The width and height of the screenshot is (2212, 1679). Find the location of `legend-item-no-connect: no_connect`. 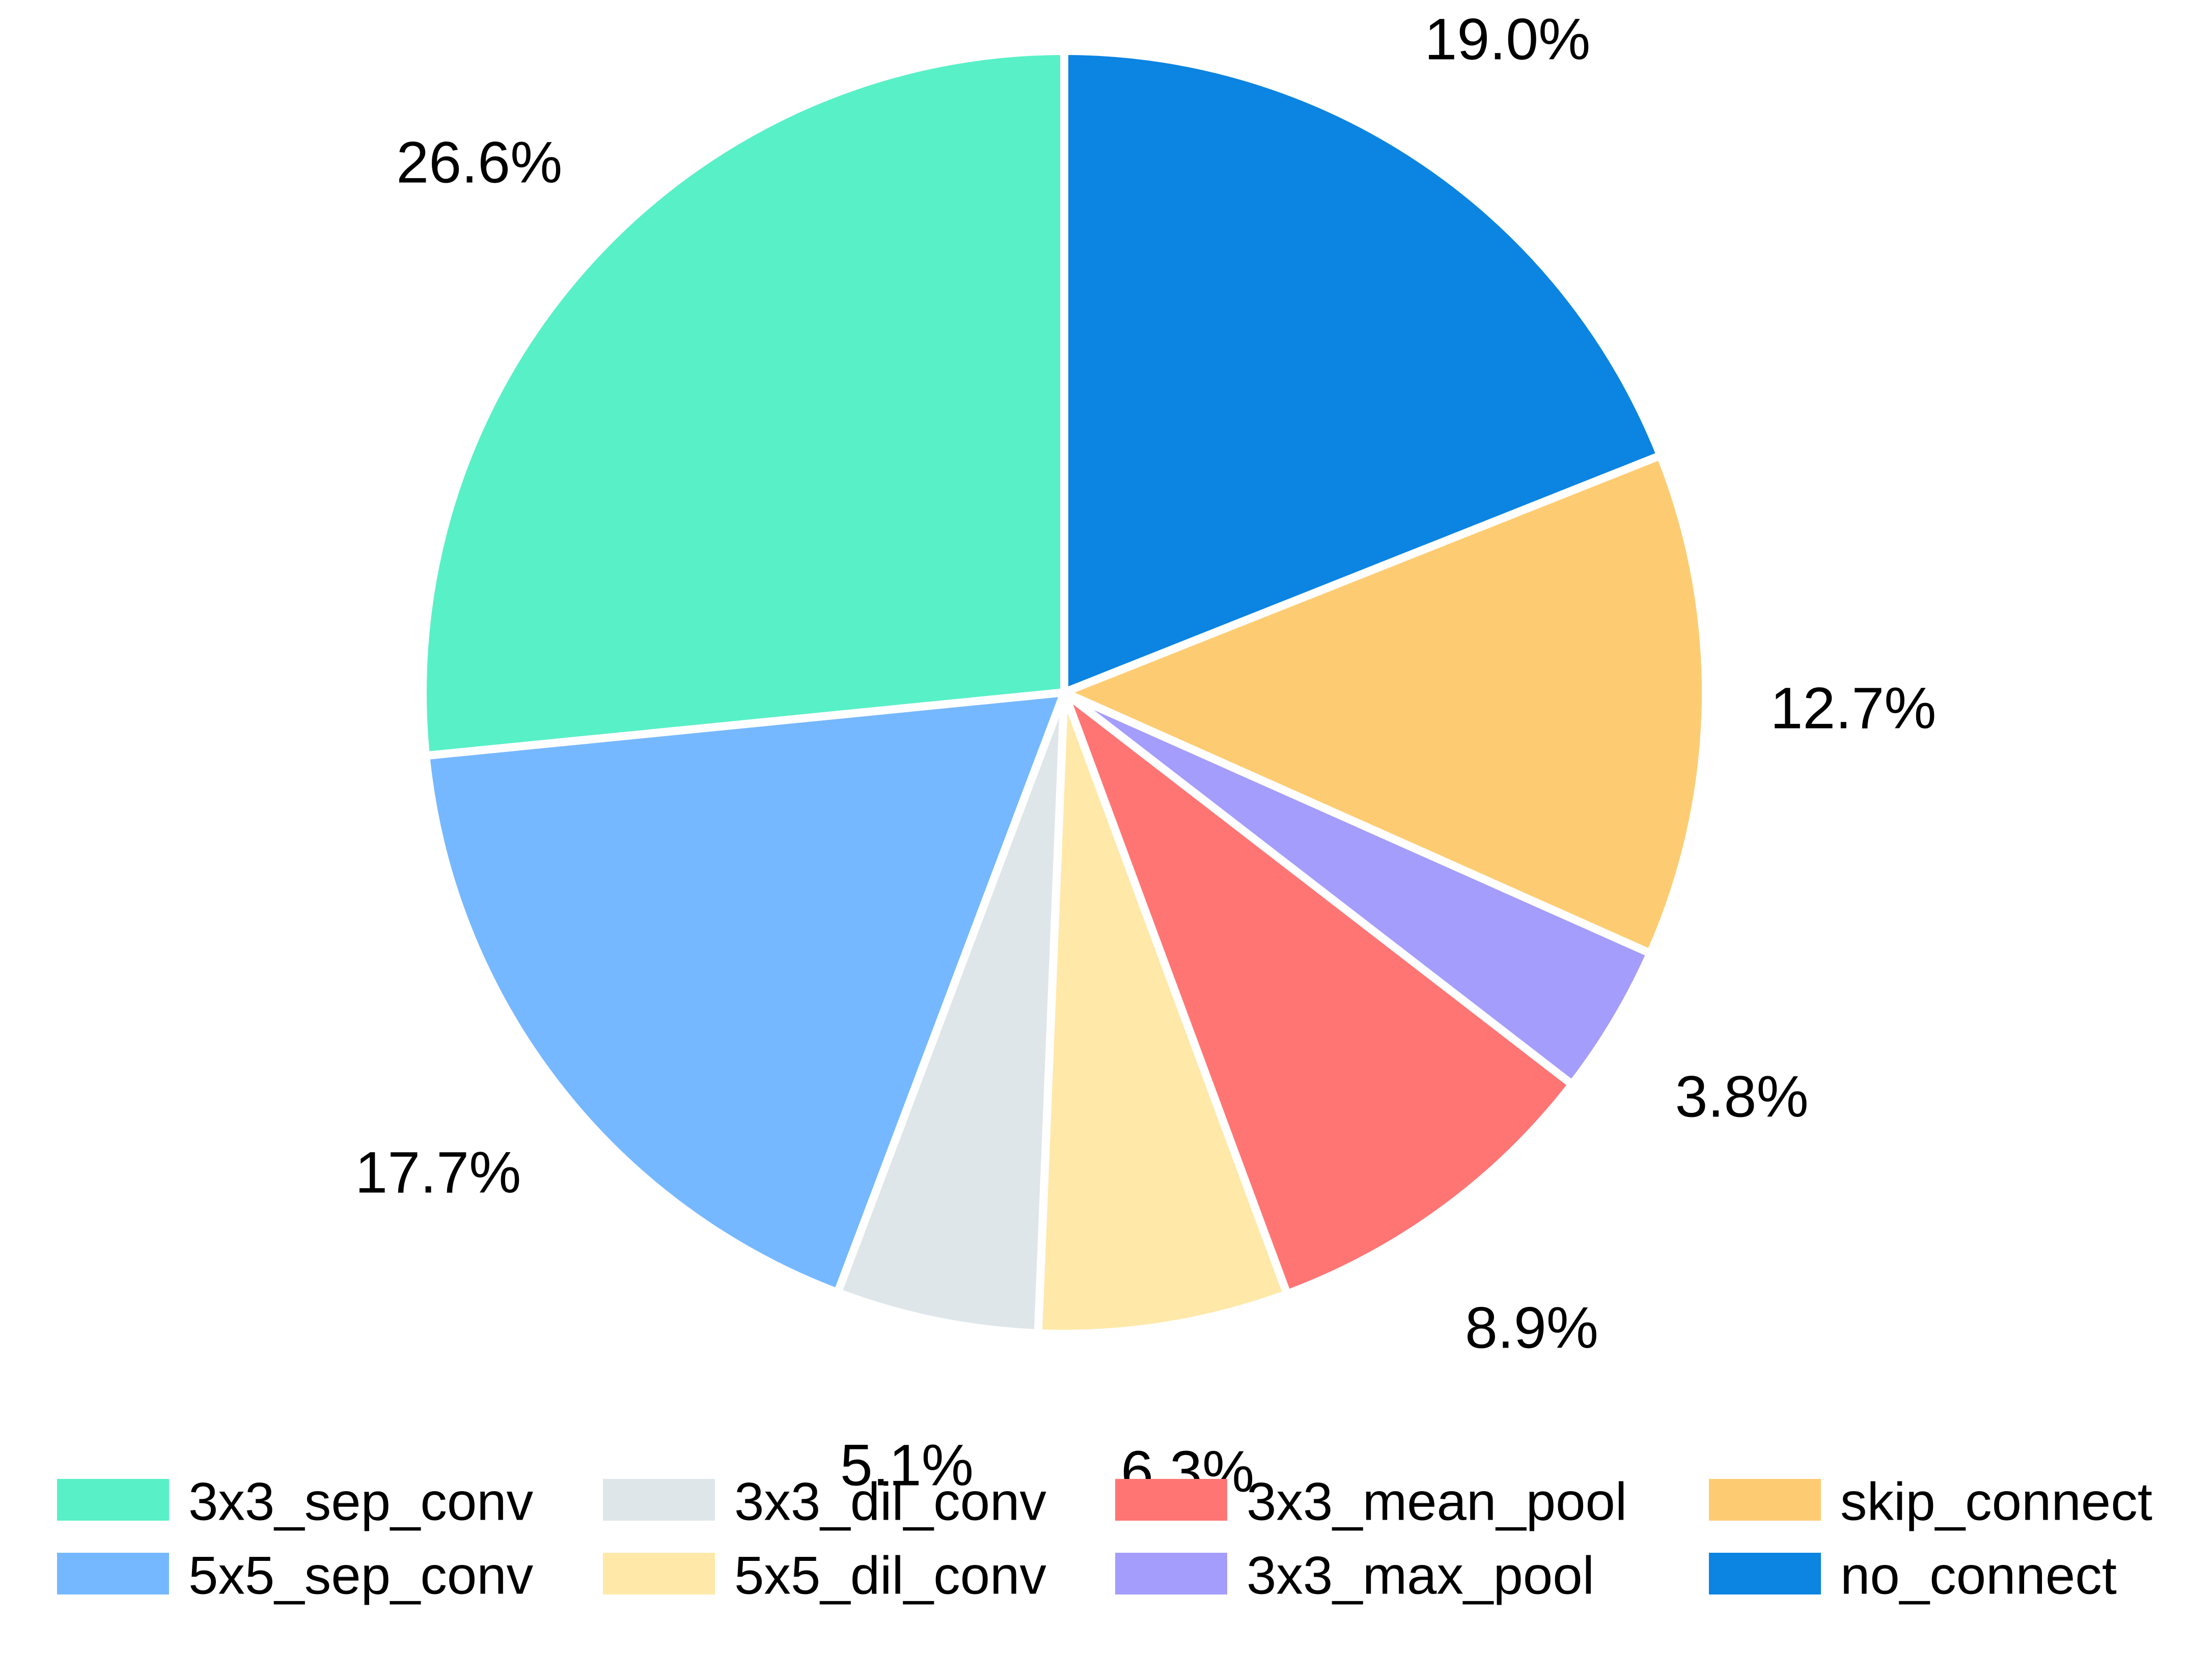

legend-item-no-connect: no_connect is located at coordinates (1913, 1576).